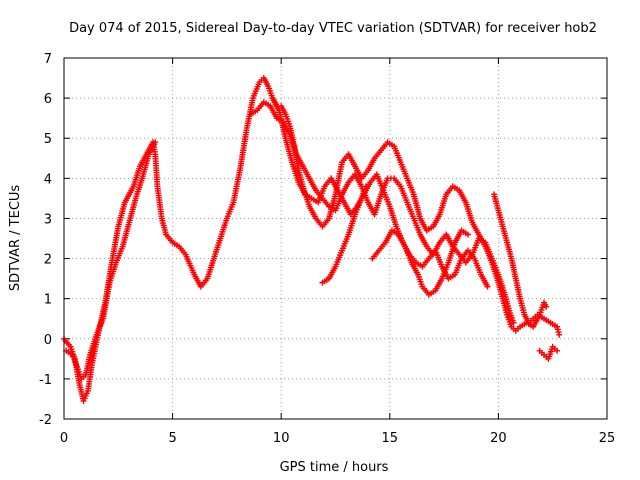  Describe the element at coordinates (607, 438) in the screenshot. I see `x-tick-label: 25` at that location.